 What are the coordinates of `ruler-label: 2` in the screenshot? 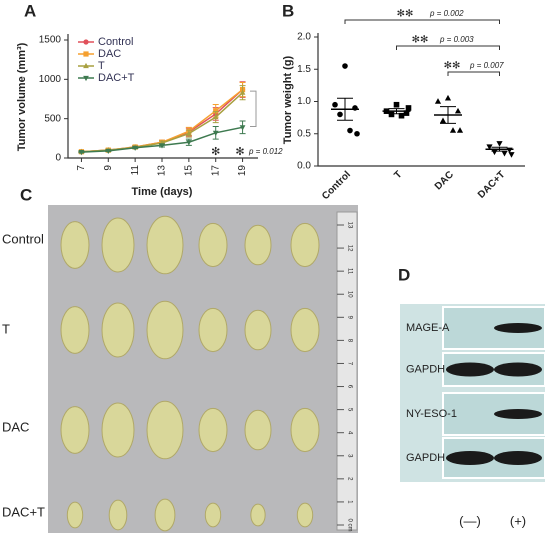 It's located at (349, 479).